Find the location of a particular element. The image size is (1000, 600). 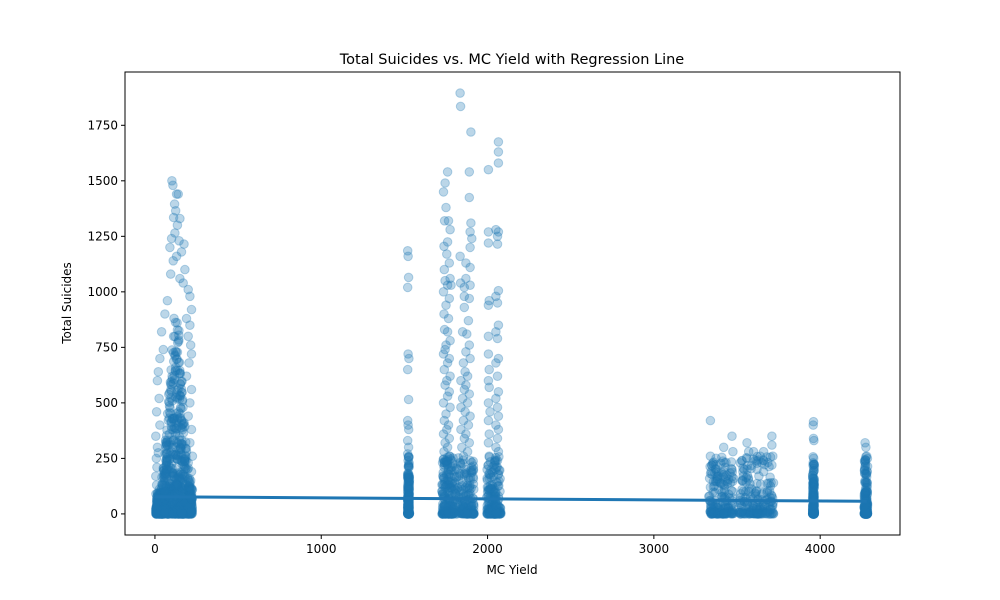

x-tick-label: 0 is located at coordinates (155, 549).